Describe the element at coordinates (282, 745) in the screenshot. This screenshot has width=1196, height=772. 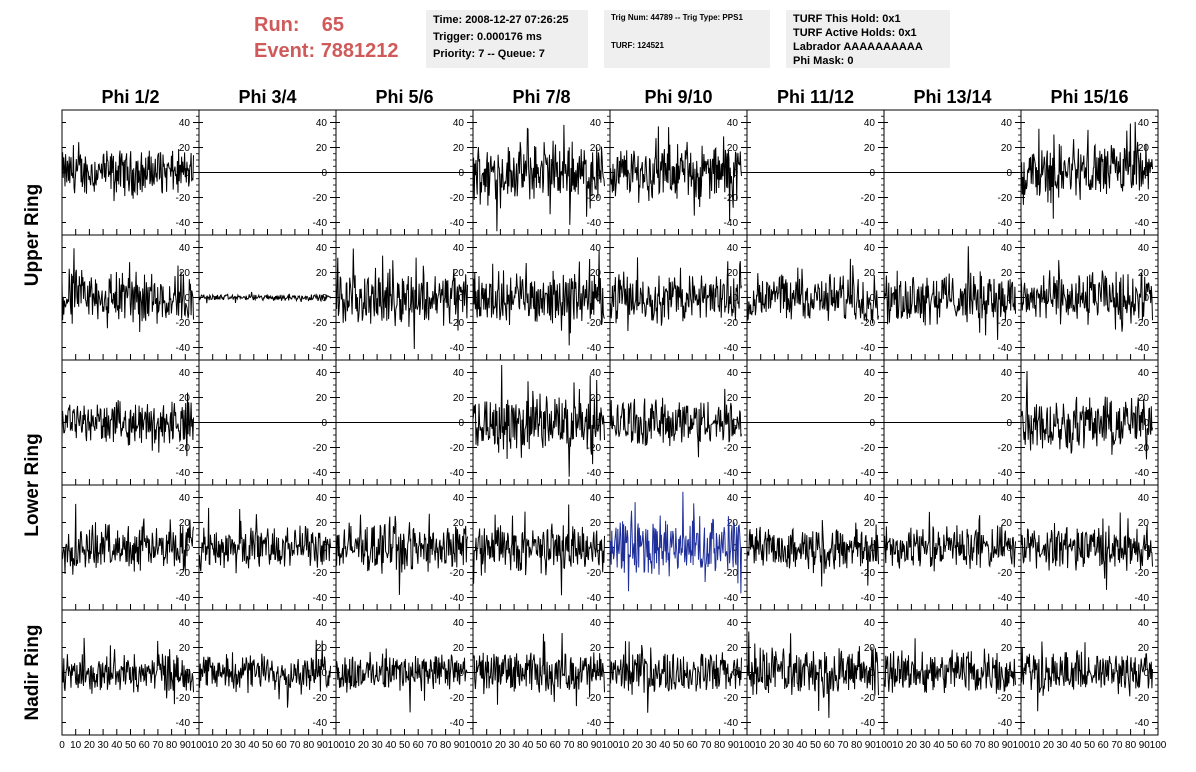
I see `x-tick-label: 60` at that location.